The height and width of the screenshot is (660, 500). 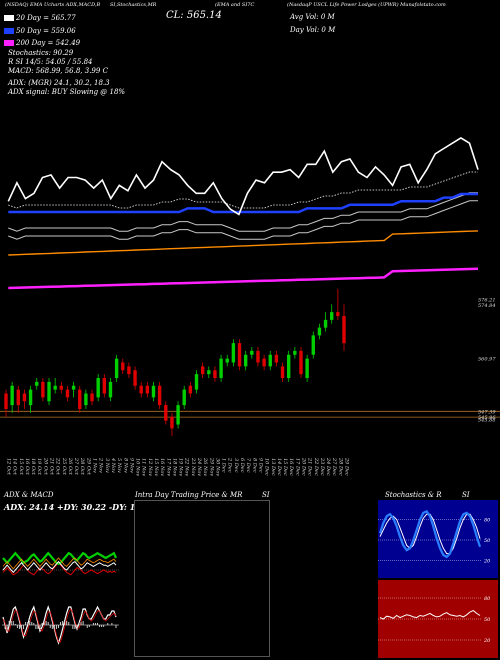 I want to click on adx-line, so click(x=59, y=567).